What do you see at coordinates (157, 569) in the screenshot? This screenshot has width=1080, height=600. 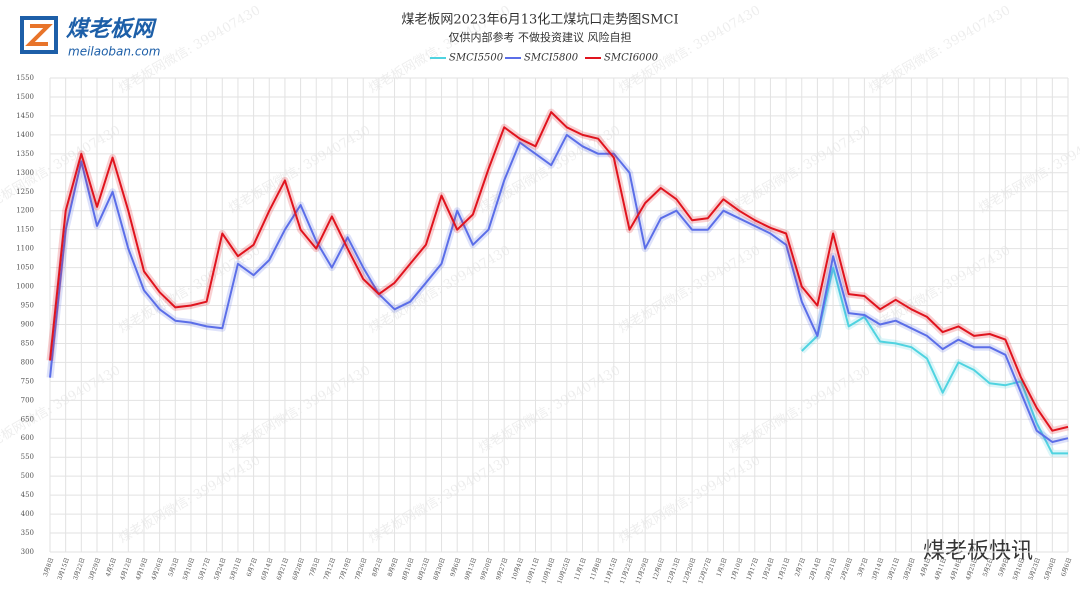 I see `x-tick-label: 4月26日` at bounding box center [157, 569].